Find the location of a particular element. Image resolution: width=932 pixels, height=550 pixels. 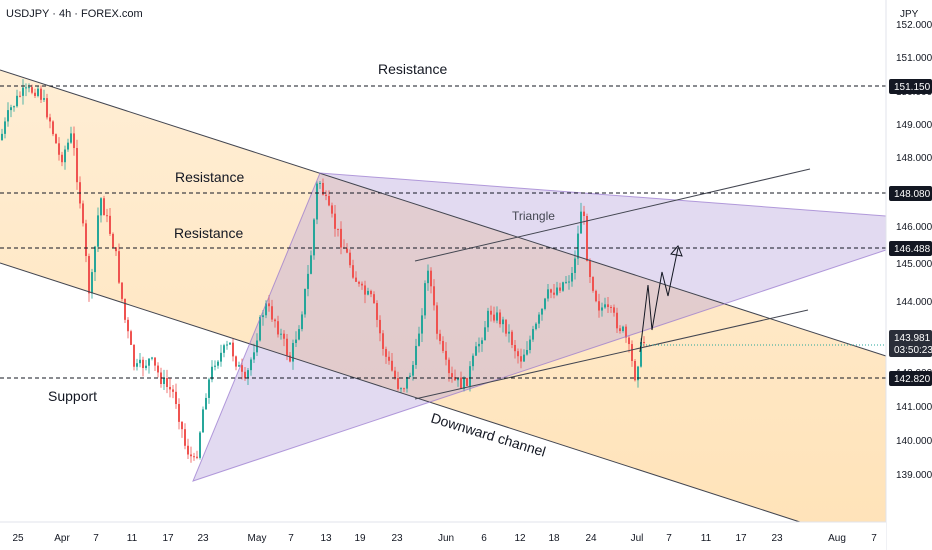

price-tag-142820: 142.820 is located at coordinates (910, 378).